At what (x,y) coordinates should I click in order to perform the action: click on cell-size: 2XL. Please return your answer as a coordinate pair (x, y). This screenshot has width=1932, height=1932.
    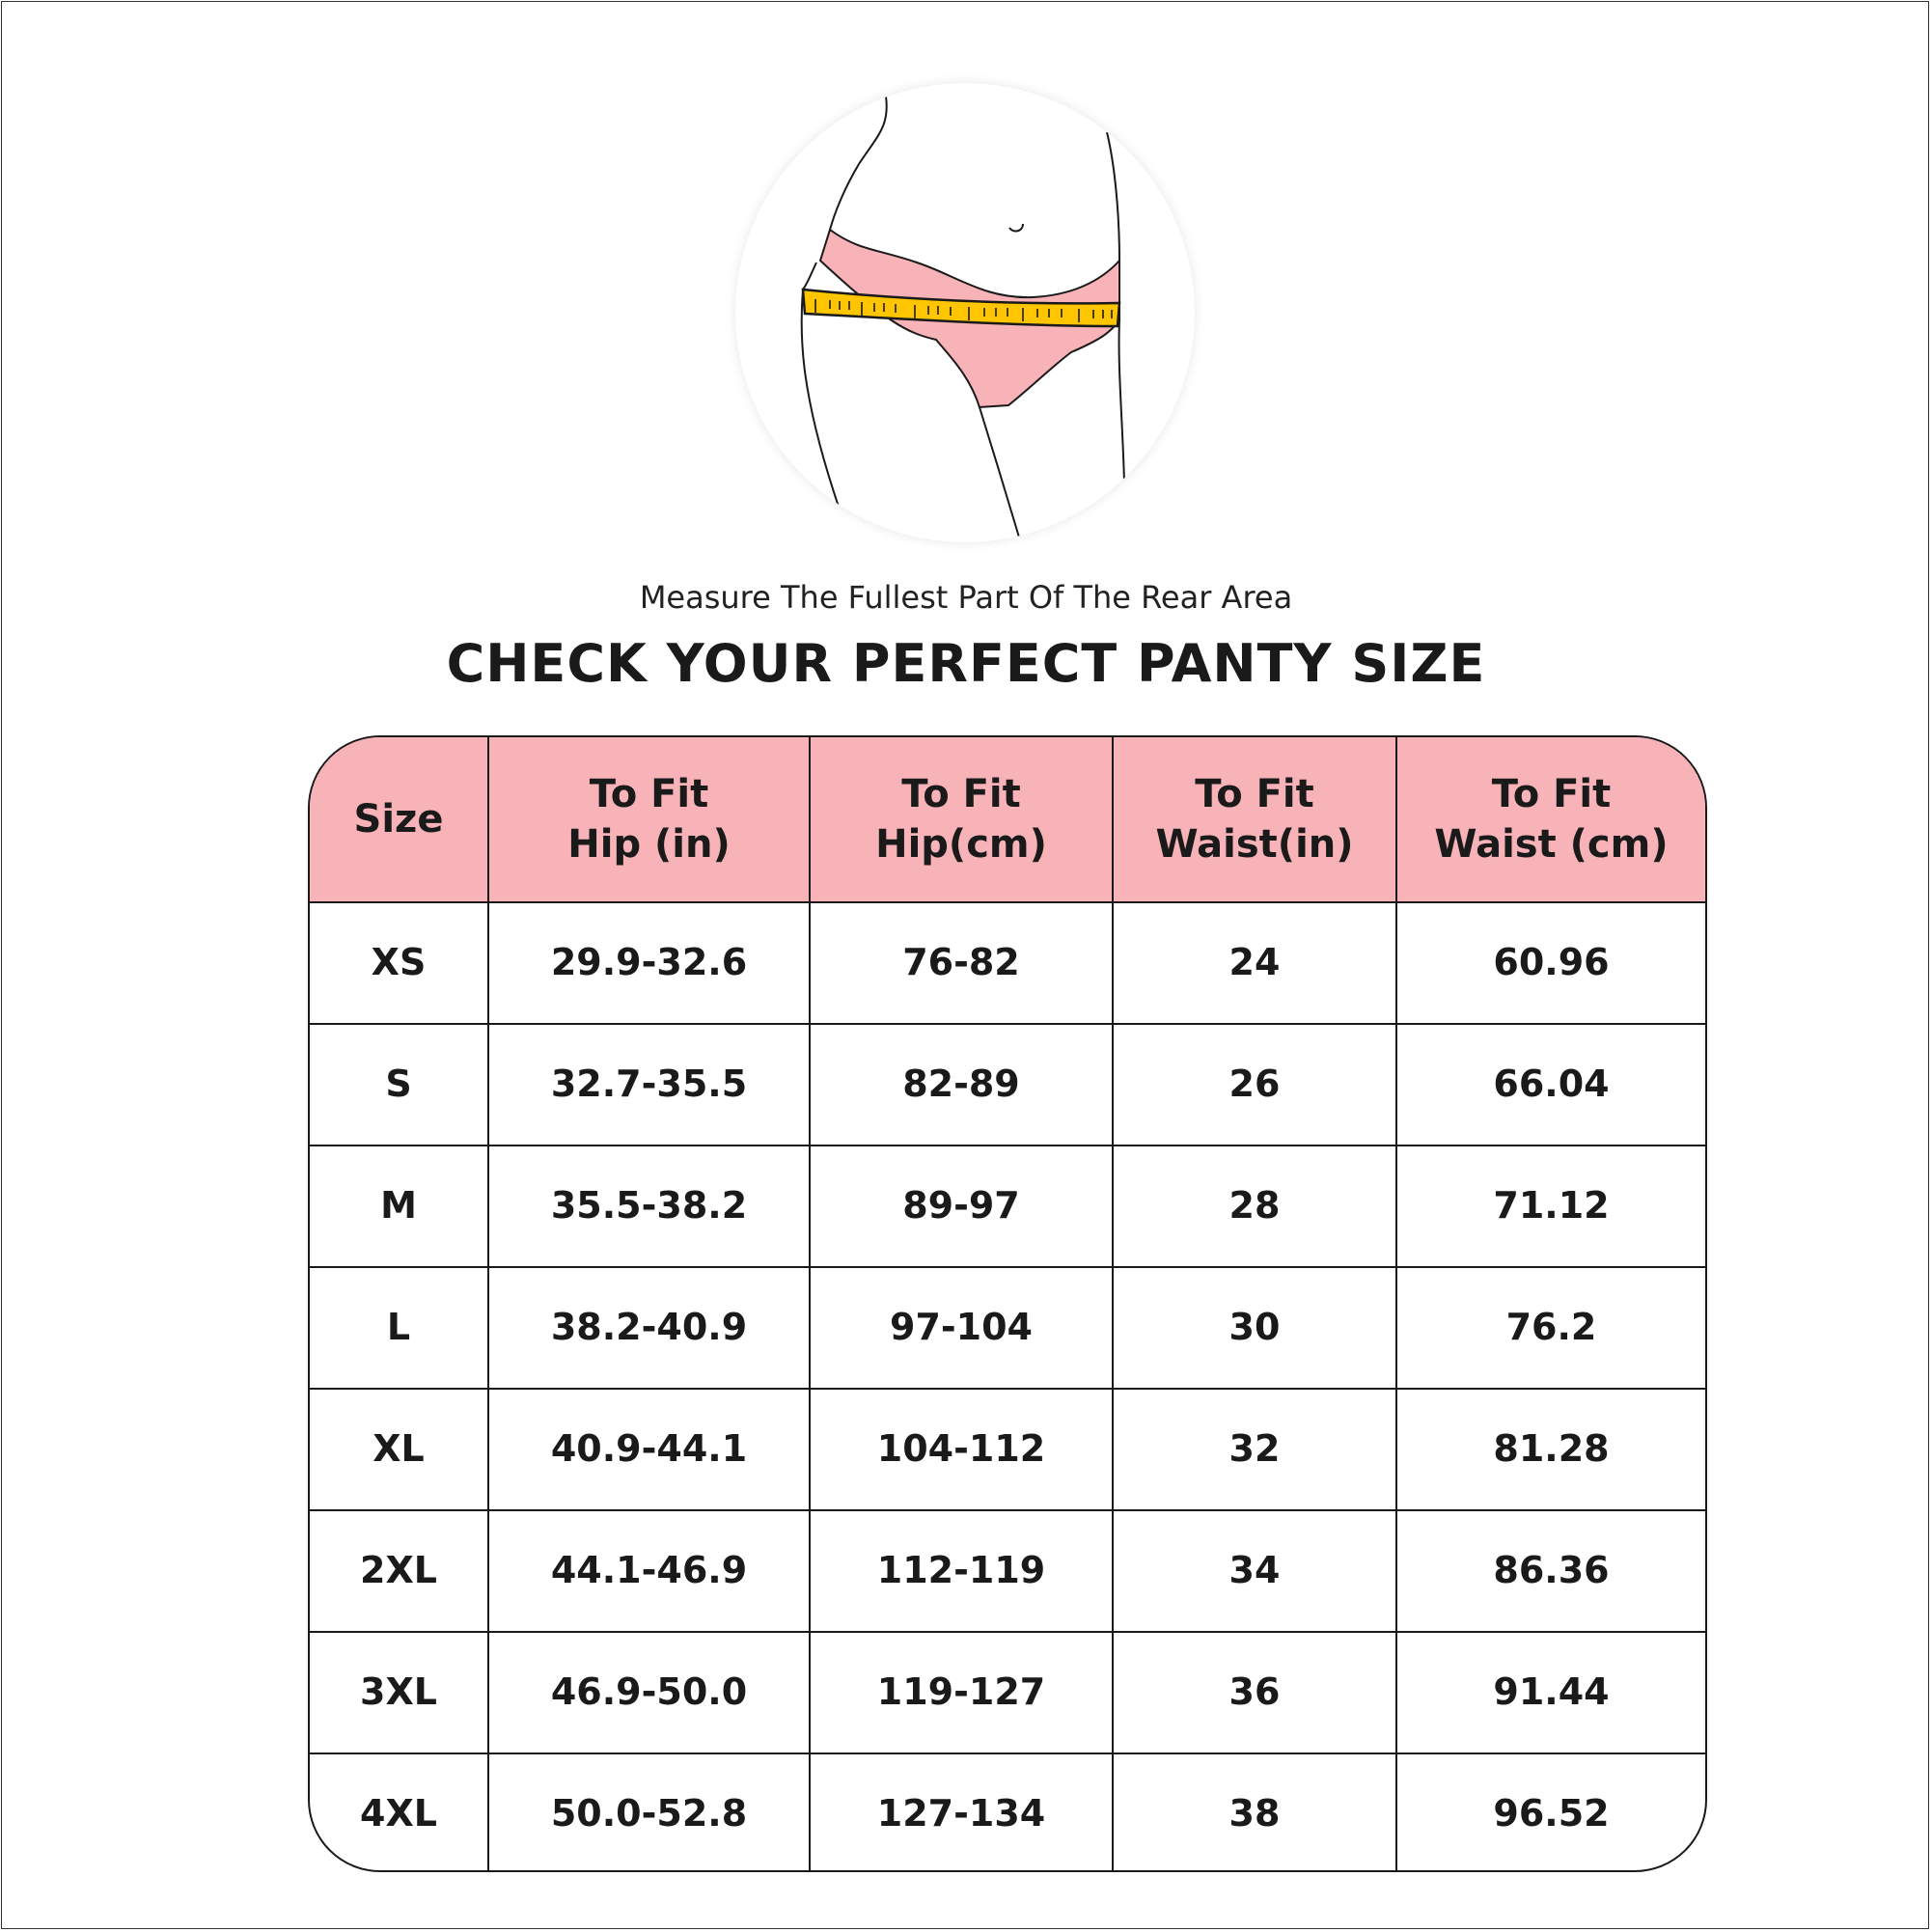
    Looking at the image, I should click on (398, 1570).